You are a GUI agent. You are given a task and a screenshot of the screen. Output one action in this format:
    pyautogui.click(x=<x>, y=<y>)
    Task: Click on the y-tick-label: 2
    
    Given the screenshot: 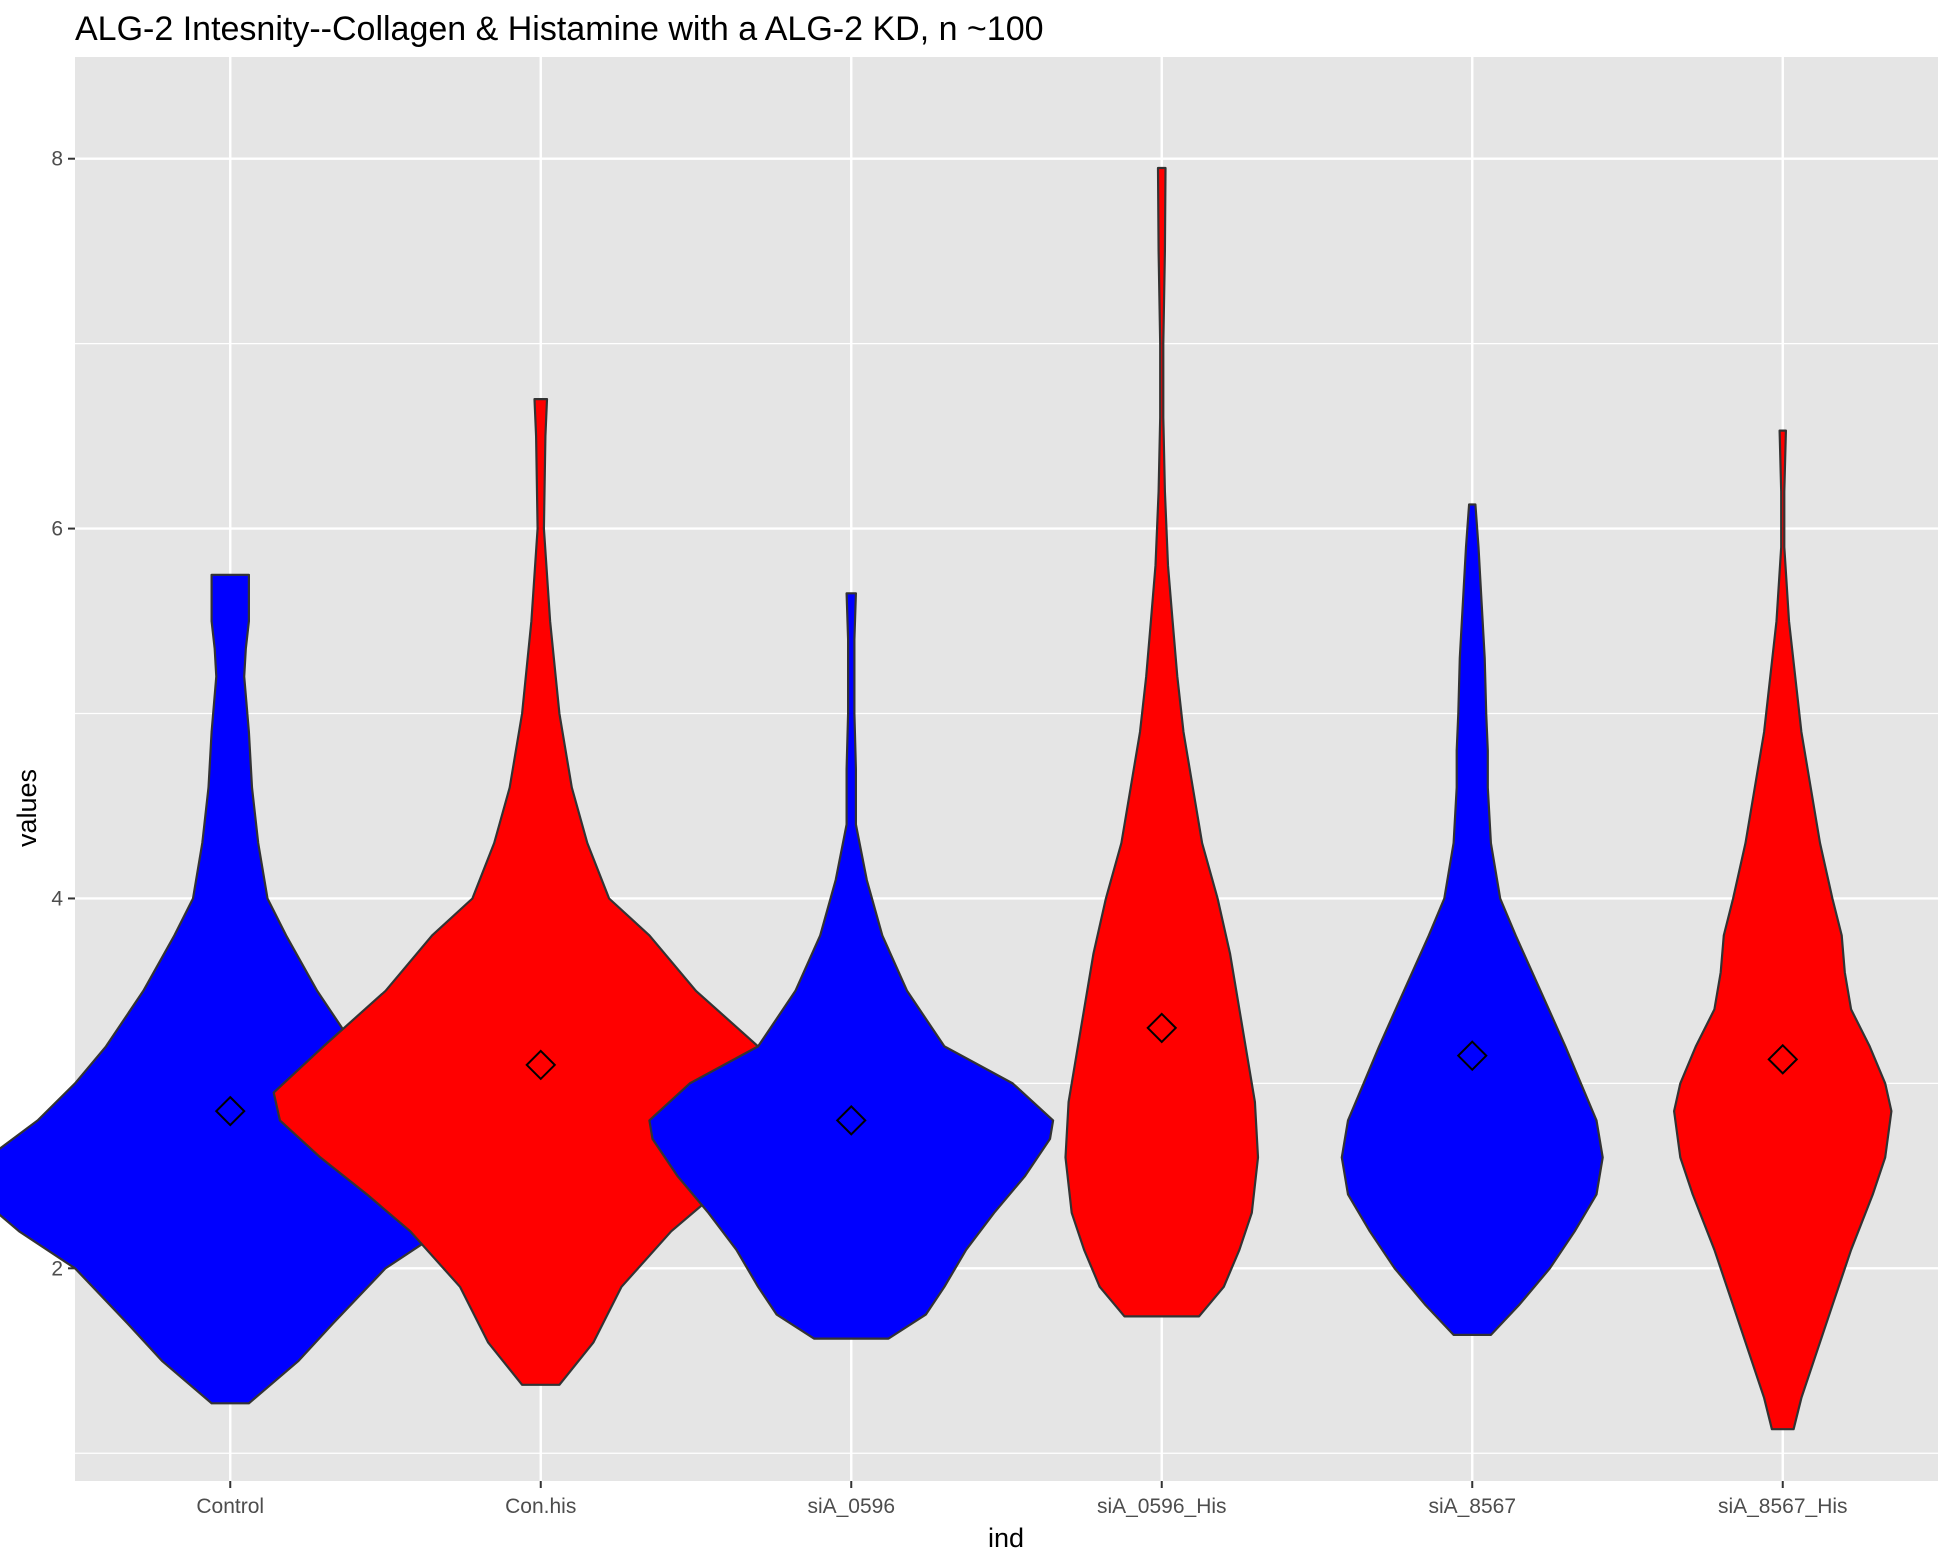 What is the action you would take?
    pyautogui.click(x=57, y=1268)
    